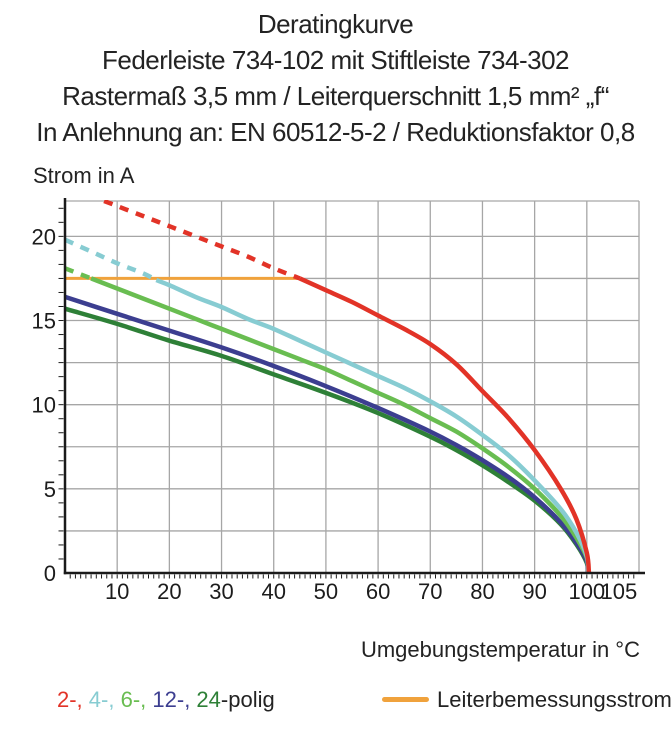  What do you see at coordinates (169, 591) in the screenshot?
I see `x-tick-label-20: 20` at bounding box center [169, 591].